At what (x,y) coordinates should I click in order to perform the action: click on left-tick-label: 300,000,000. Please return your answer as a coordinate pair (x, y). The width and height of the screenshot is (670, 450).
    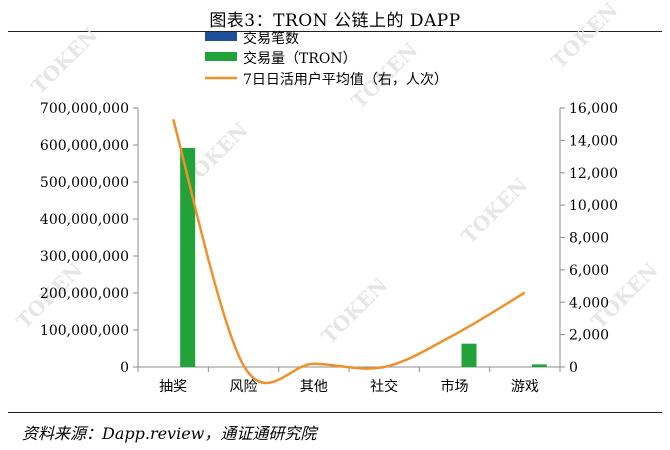
    Looking at the image, I should click on (84, 257).